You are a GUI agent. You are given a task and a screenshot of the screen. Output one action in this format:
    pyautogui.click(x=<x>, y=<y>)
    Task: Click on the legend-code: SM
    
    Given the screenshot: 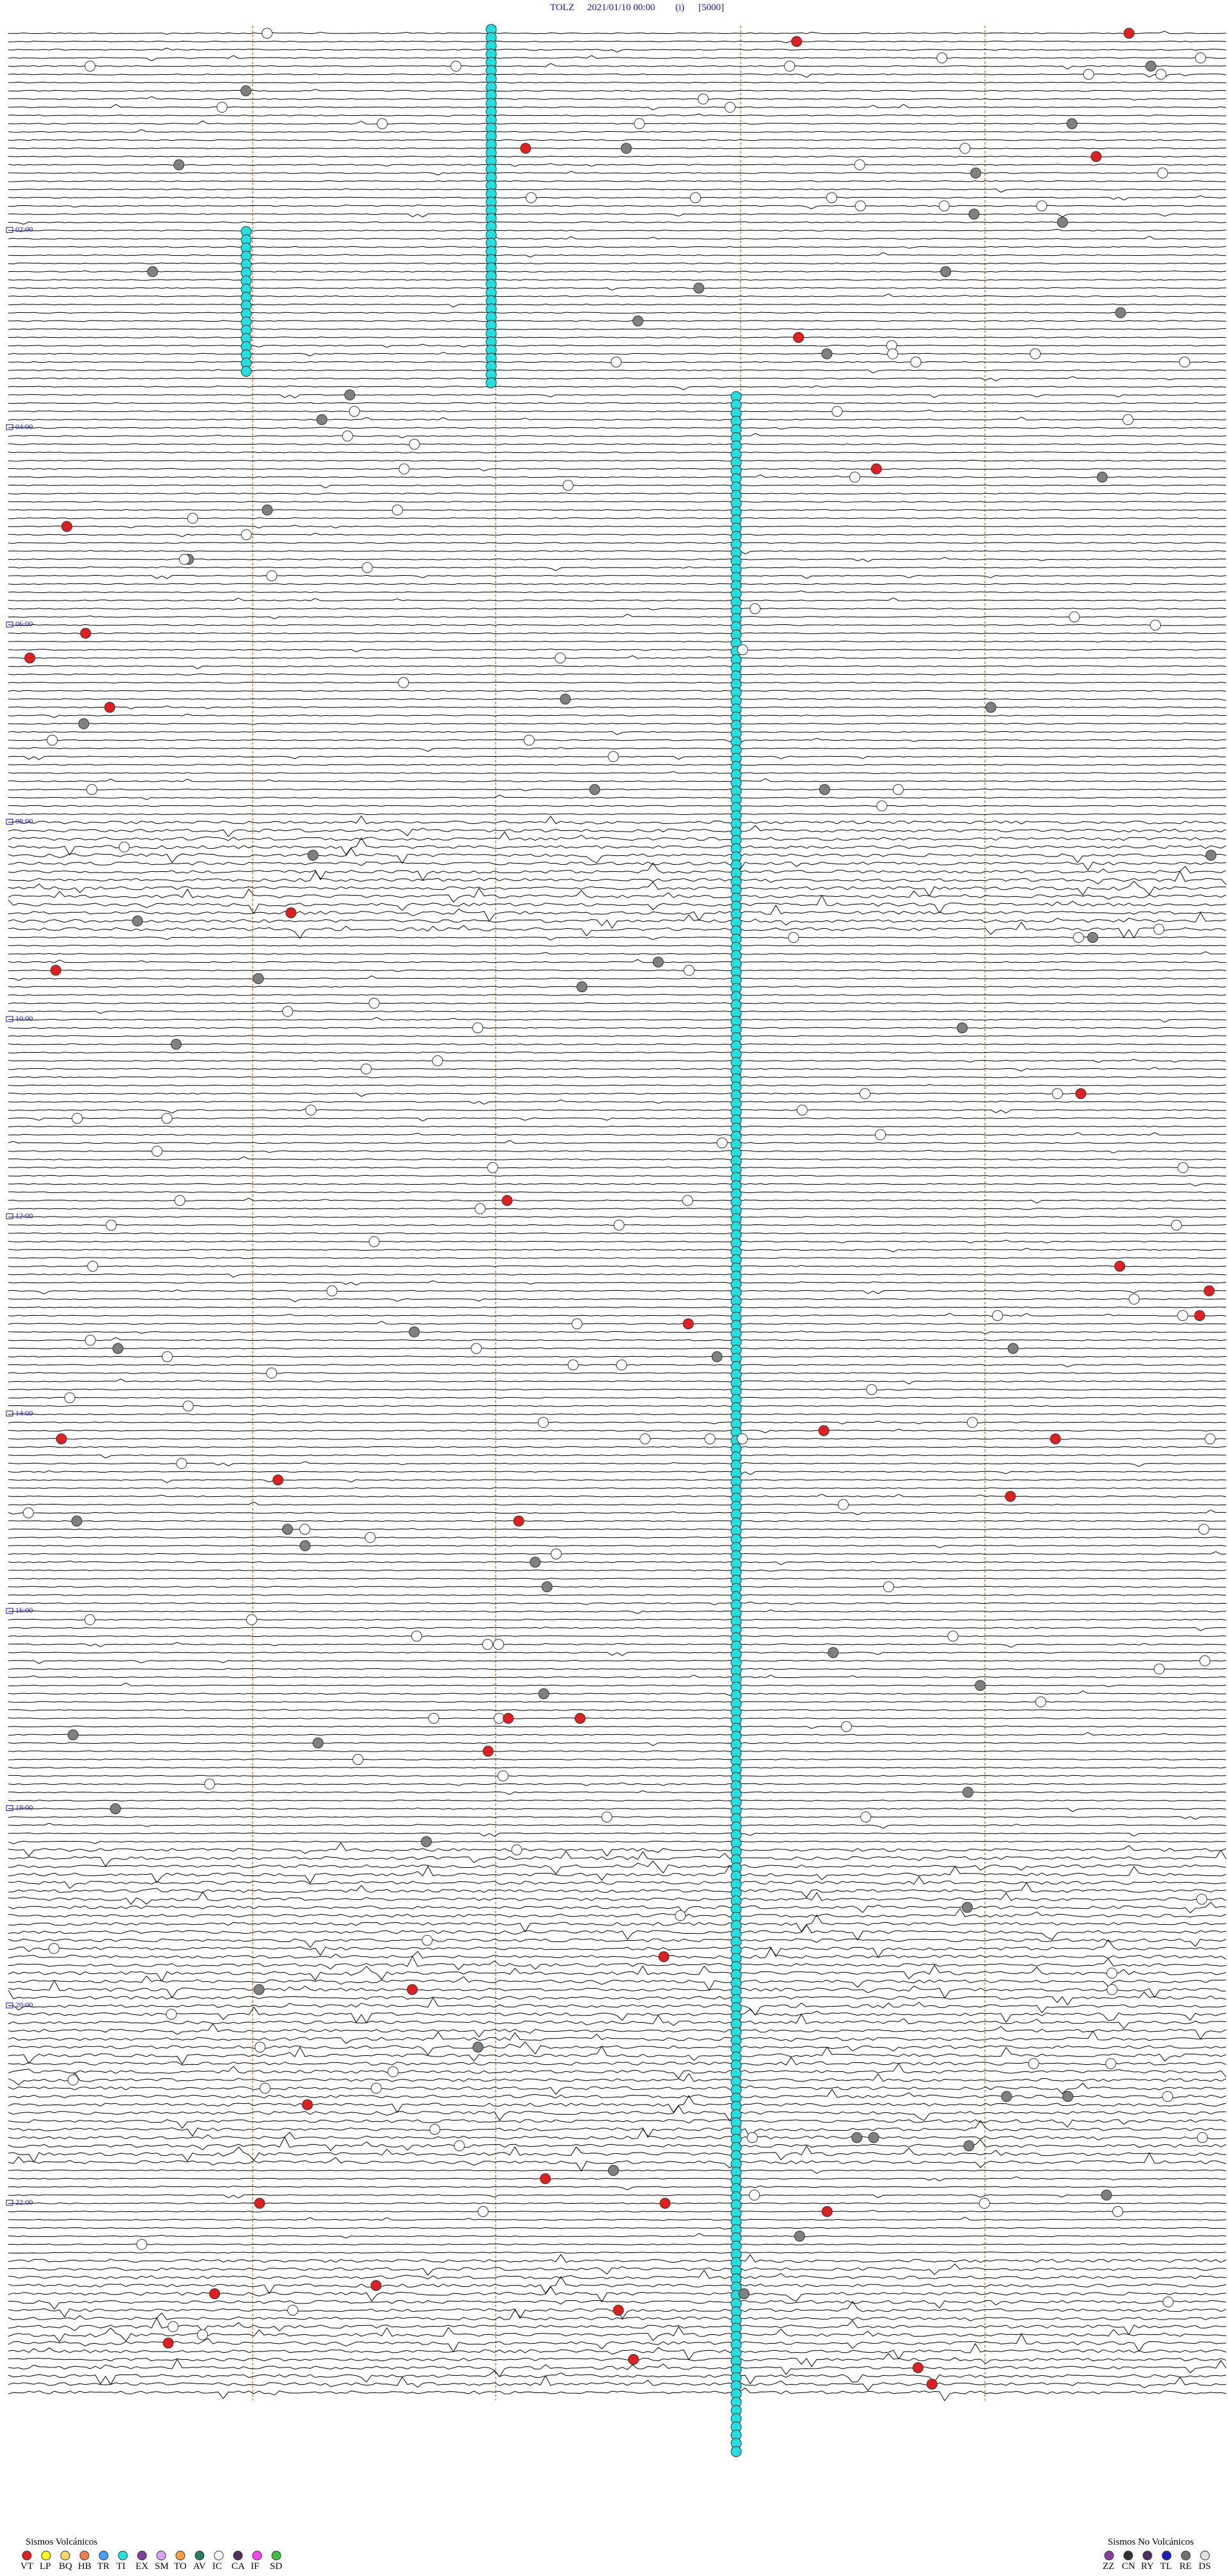 What is the action you would take?
    pyautogui.click(x=162, y=2566)
    